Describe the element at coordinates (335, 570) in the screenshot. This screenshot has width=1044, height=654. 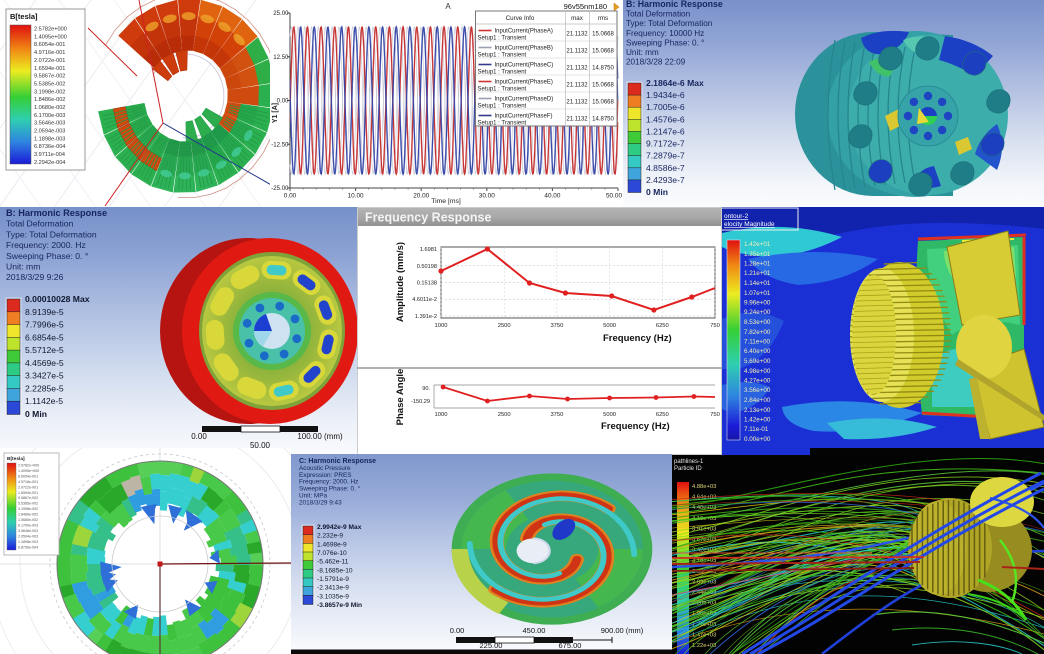
I see `svg-text: -8.1685e-10` at that location.